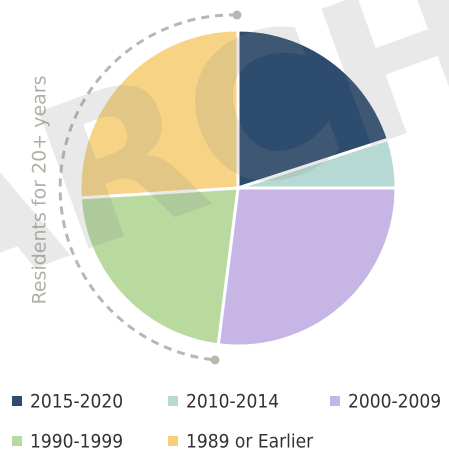  Describe the element at coordinates (40, 190) in the screenshot. I see `annotation: Residents for 20+ years` at that location.